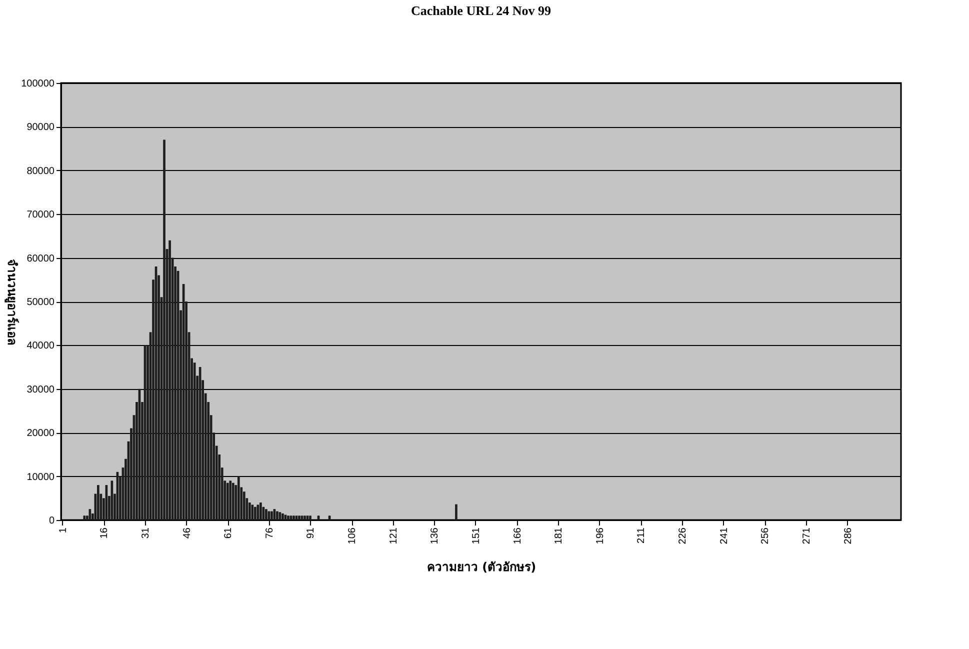 The image size is (969, 649). Describe the element at coordinates (51, 521) in the screenshot. I see `y-tick-label: 0` at that location.